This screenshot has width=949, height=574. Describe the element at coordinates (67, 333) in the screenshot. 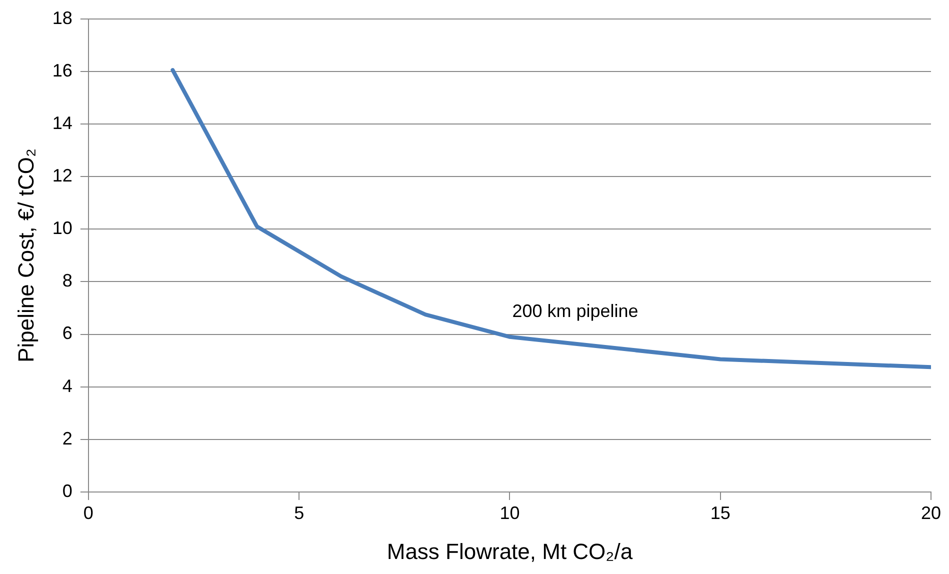

I see `y-tick-label: 6` at that location.